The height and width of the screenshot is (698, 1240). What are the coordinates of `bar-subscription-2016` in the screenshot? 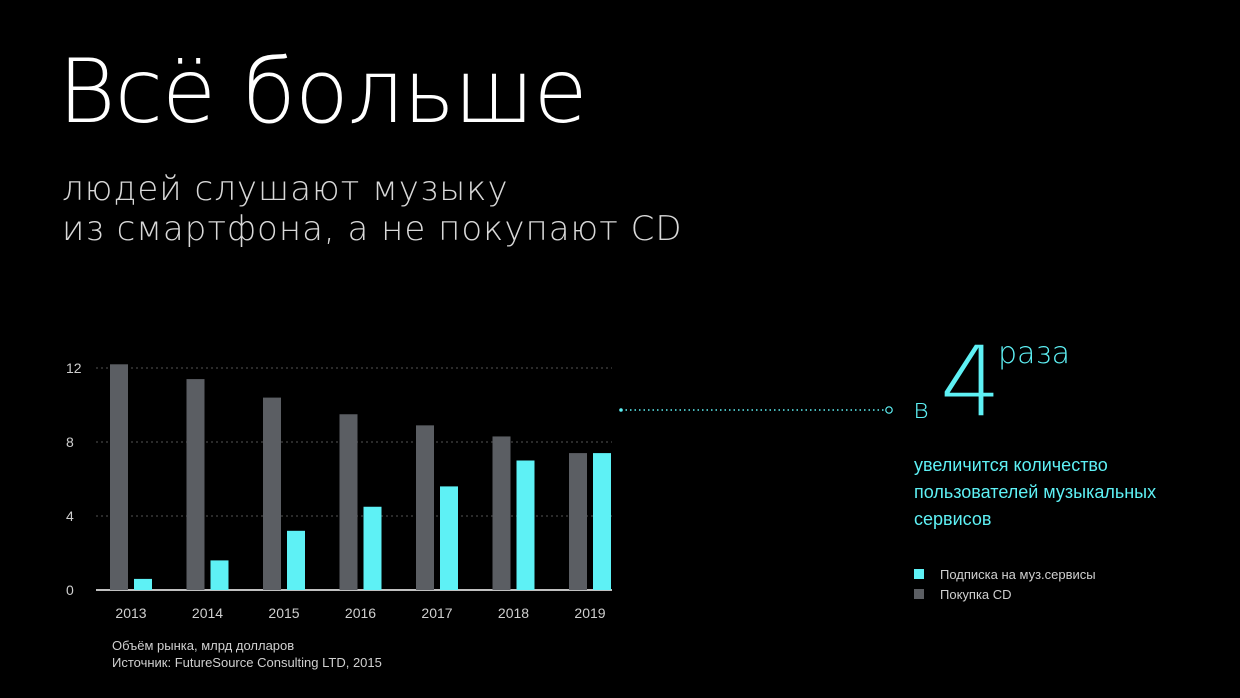 It's located at (372, 548).